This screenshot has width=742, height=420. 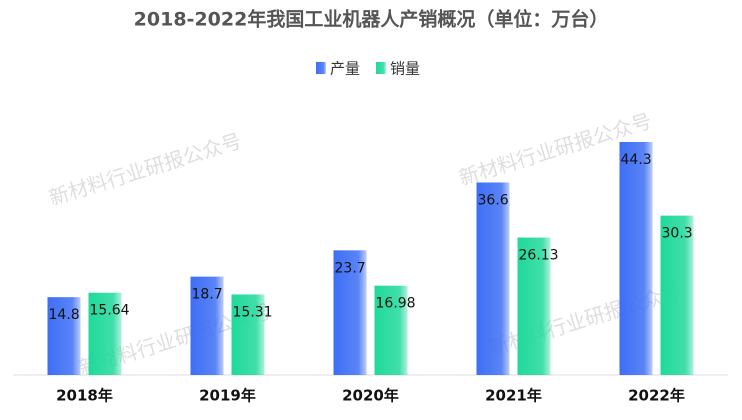 I want to click on value-label: 44.3, so click(x=636, y=160).